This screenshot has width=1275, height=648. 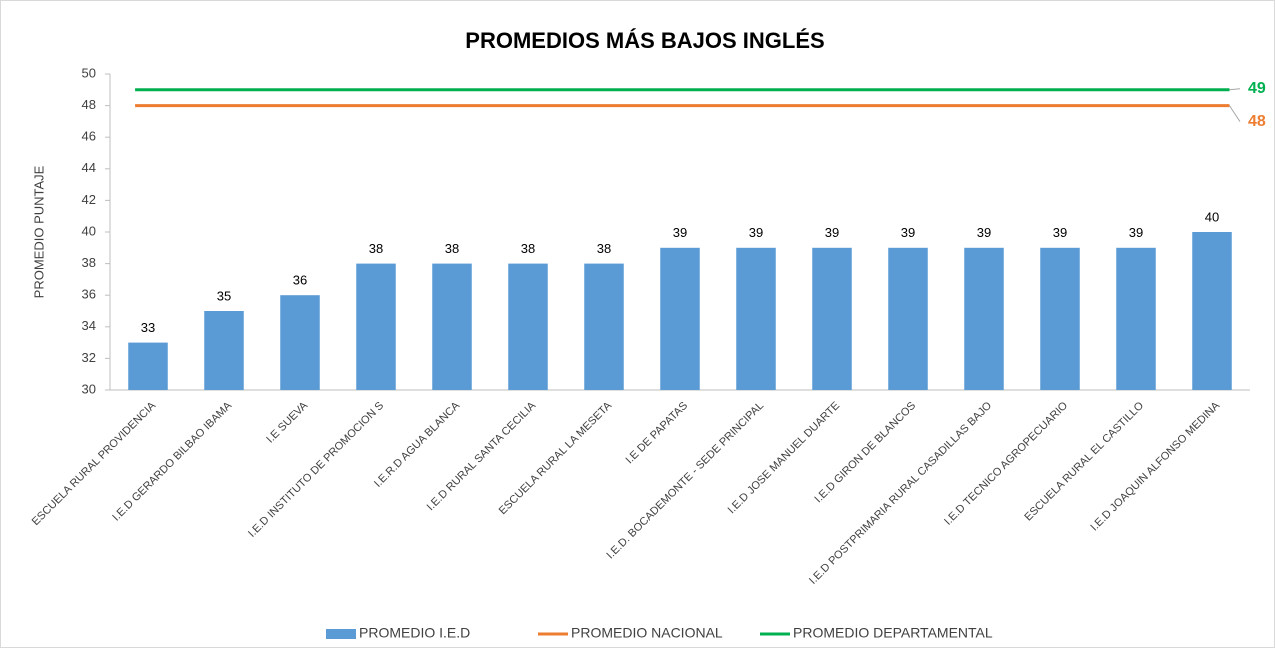 I want to click on y-tick-label: 34, so click(x=89, y=325).